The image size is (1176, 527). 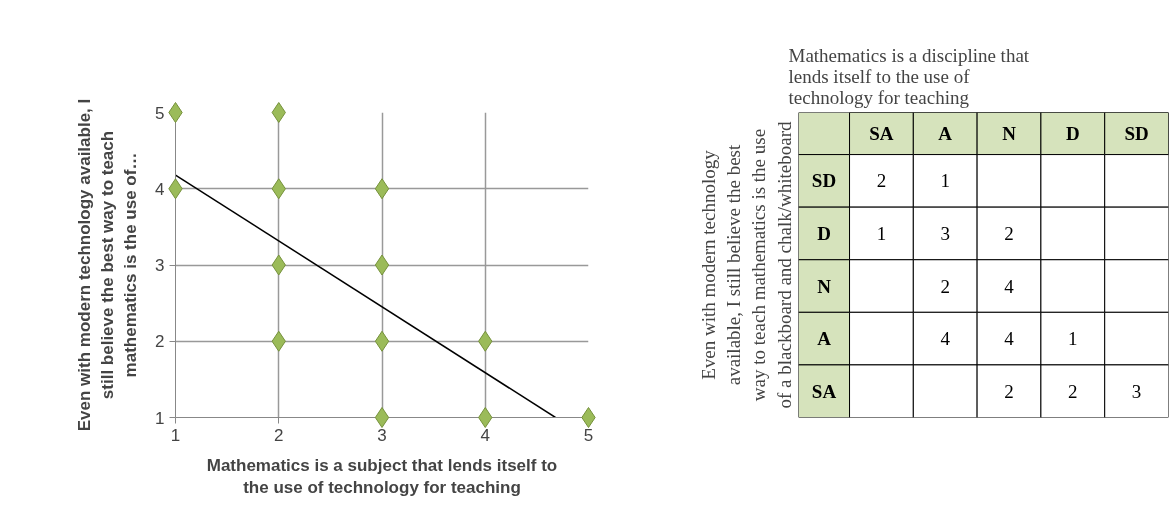 What do you see at coordinates (824, 286) in the screenshot?
I see `y-tick-label: N` at bounding box center [824, 286].